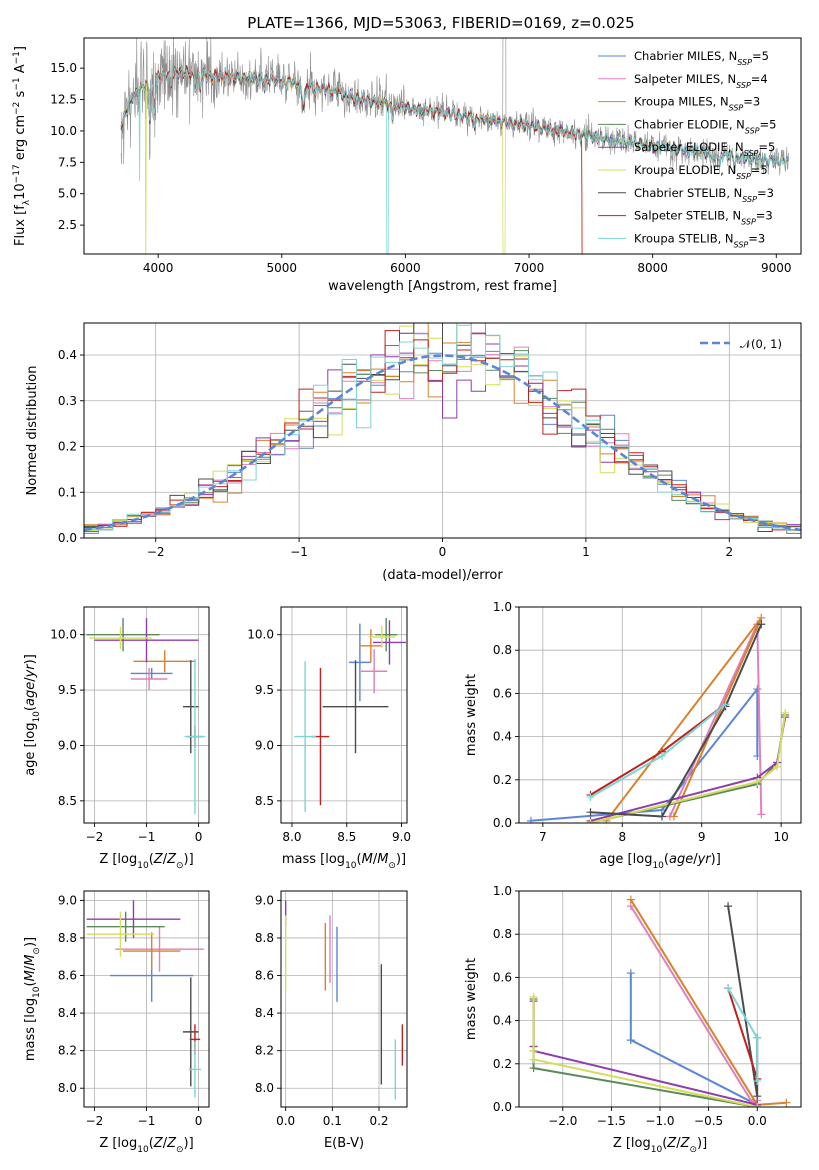  Describe the element at coordinates (729, 552) in the screenshot. I see `x-tick-label: 2` at that location.